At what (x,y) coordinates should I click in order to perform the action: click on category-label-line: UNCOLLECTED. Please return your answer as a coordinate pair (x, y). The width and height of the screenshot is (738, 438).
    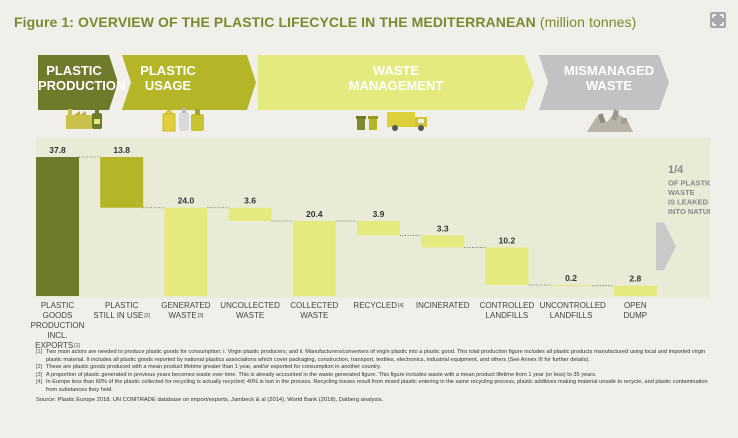
    Looking at the image, I should click on (250, 305).